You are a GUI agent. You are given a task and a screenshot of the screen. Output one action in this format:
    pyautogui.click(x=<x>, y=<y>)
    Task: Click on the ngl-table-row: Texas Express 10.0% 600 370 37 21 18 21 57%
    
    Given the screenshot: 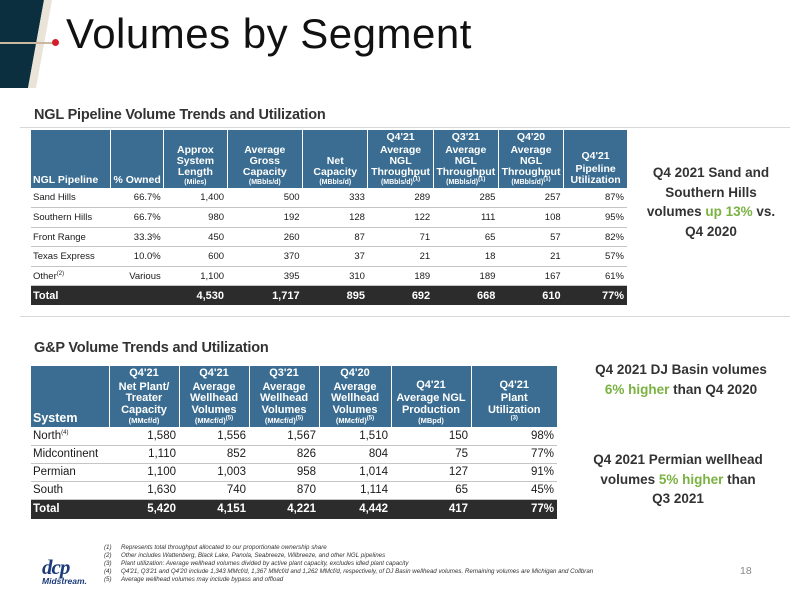 What is the action you would take?
    pyautogui.click(x=329, y=256)
    